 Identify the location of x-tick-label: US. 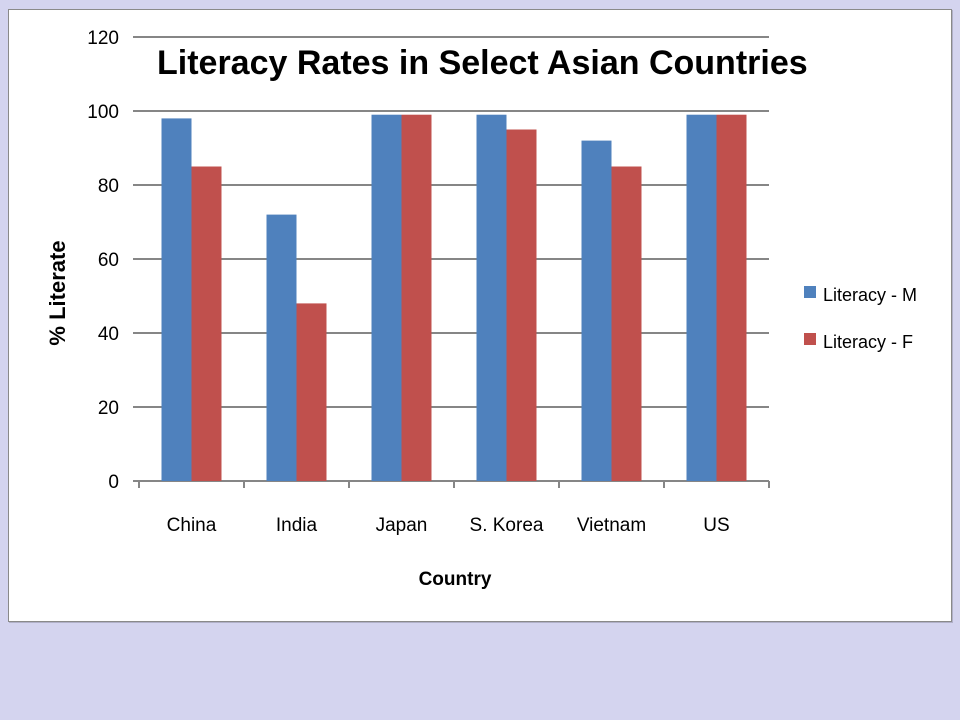
(716, 525).